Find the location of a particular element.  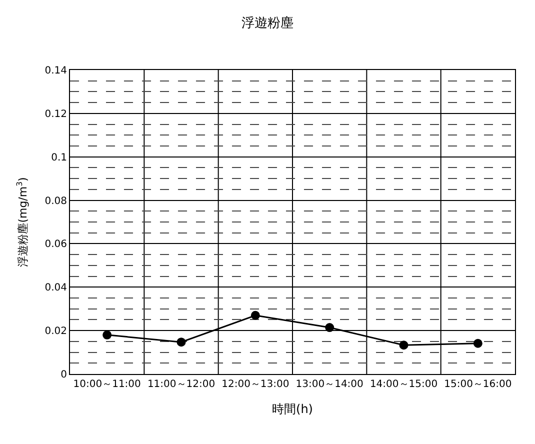

y-tick-label: 0 is located at coordinates (63, 375).